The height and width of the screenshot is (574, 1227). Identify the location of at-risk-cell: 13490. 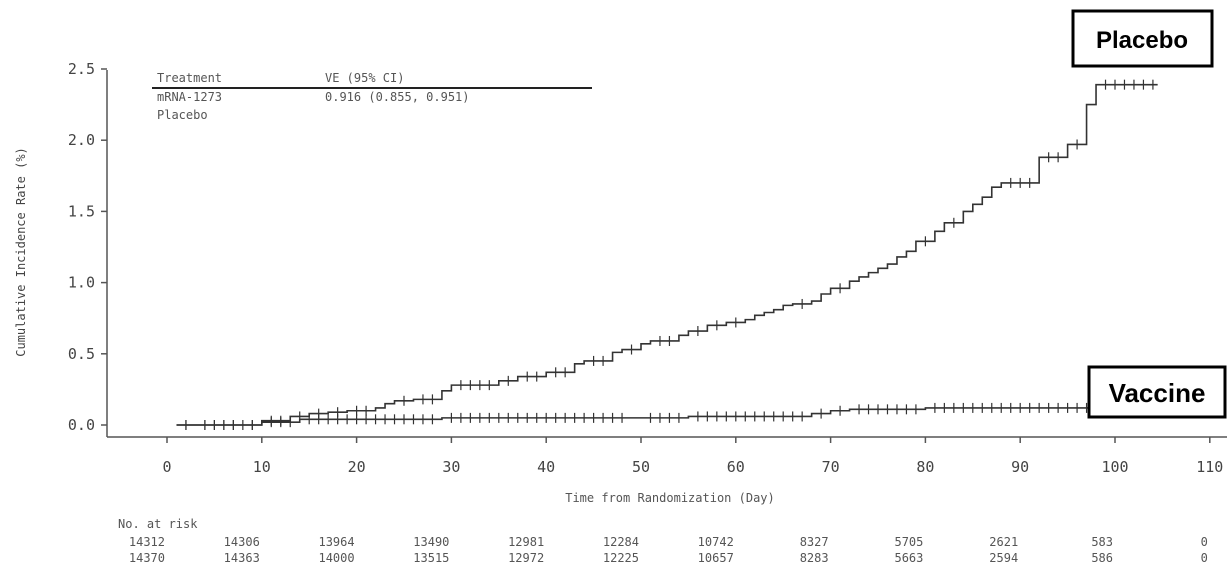
(431, 542).